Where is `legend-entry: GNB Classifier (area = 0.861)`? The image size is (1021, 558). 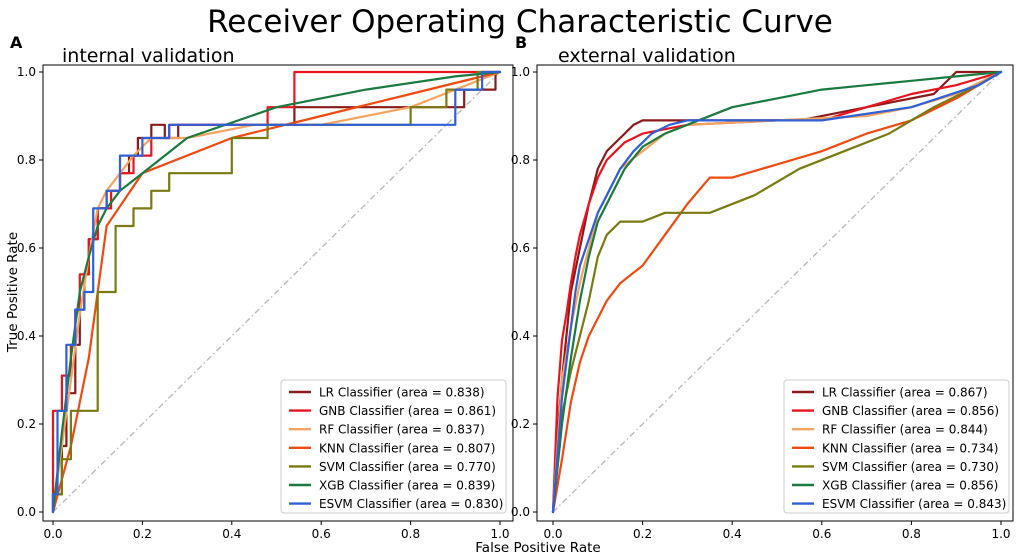
legend-entry: GNB Classifier (area = 0.861) is located at coordinates (407, 411).